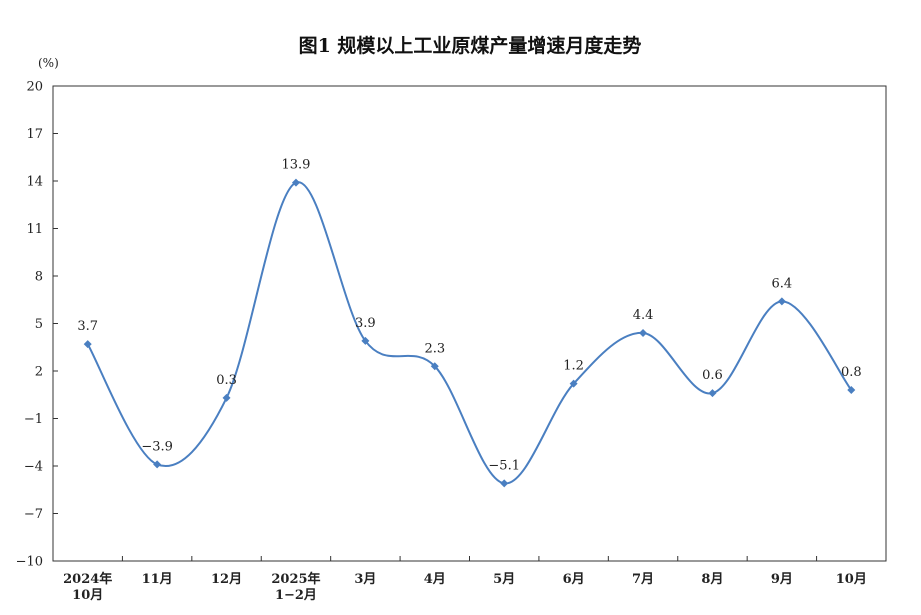  What do you see at coordinates (29, 562) in the screenshot?
I see `y-tick-label: −10` at bounding box center [29, 562].